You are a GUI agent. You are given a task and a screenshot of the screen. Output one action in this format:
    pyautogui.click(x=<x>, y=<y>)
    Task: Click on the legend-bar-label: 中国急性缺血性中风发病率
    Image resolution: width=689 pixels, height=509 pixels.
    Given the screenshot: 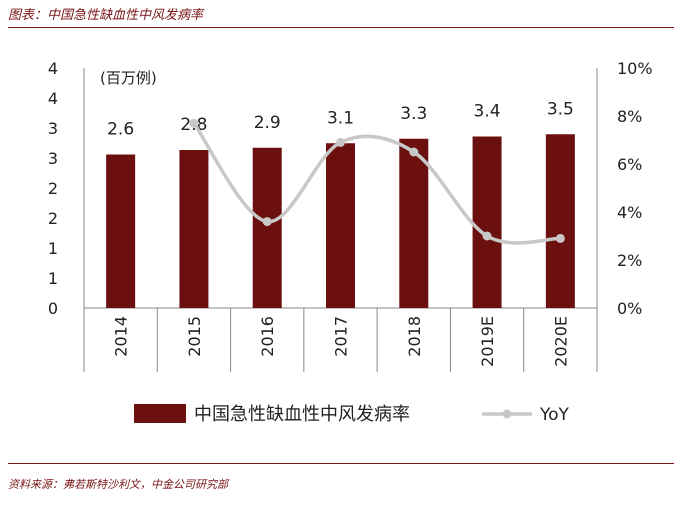 What is the action you would take?
    pyautogui.click(x=302, y=414)
    